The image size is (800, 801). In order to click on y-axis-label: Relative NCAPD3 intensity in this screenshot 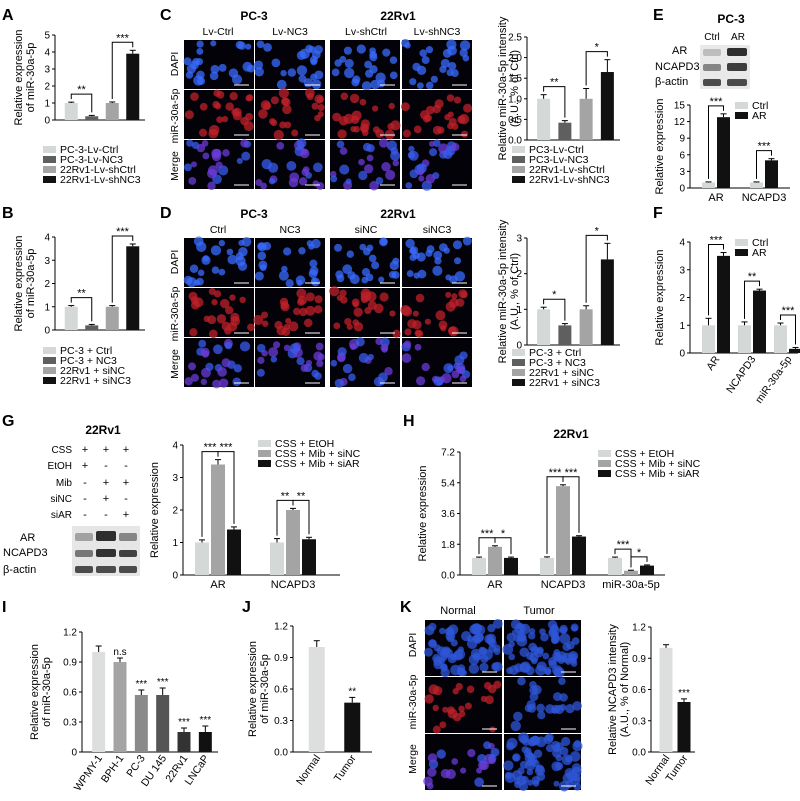, I will do `click(613, 689)`.